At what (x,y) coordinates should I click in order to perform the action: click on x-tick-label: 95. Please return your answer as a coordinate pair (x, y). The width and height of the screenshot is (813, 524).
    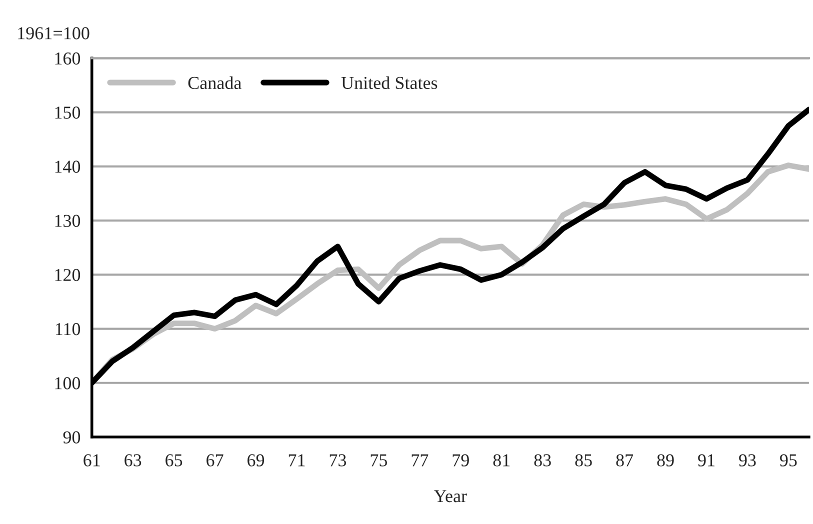
    Looking at the image, I should click on (788, 460).